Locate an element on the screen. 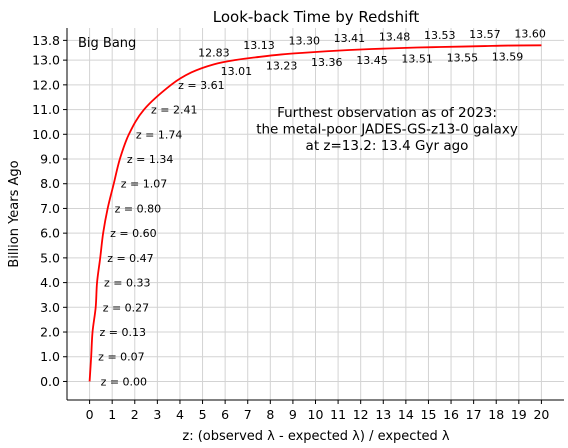  x-tick-label: 0 is located at coordinates (90, 414).